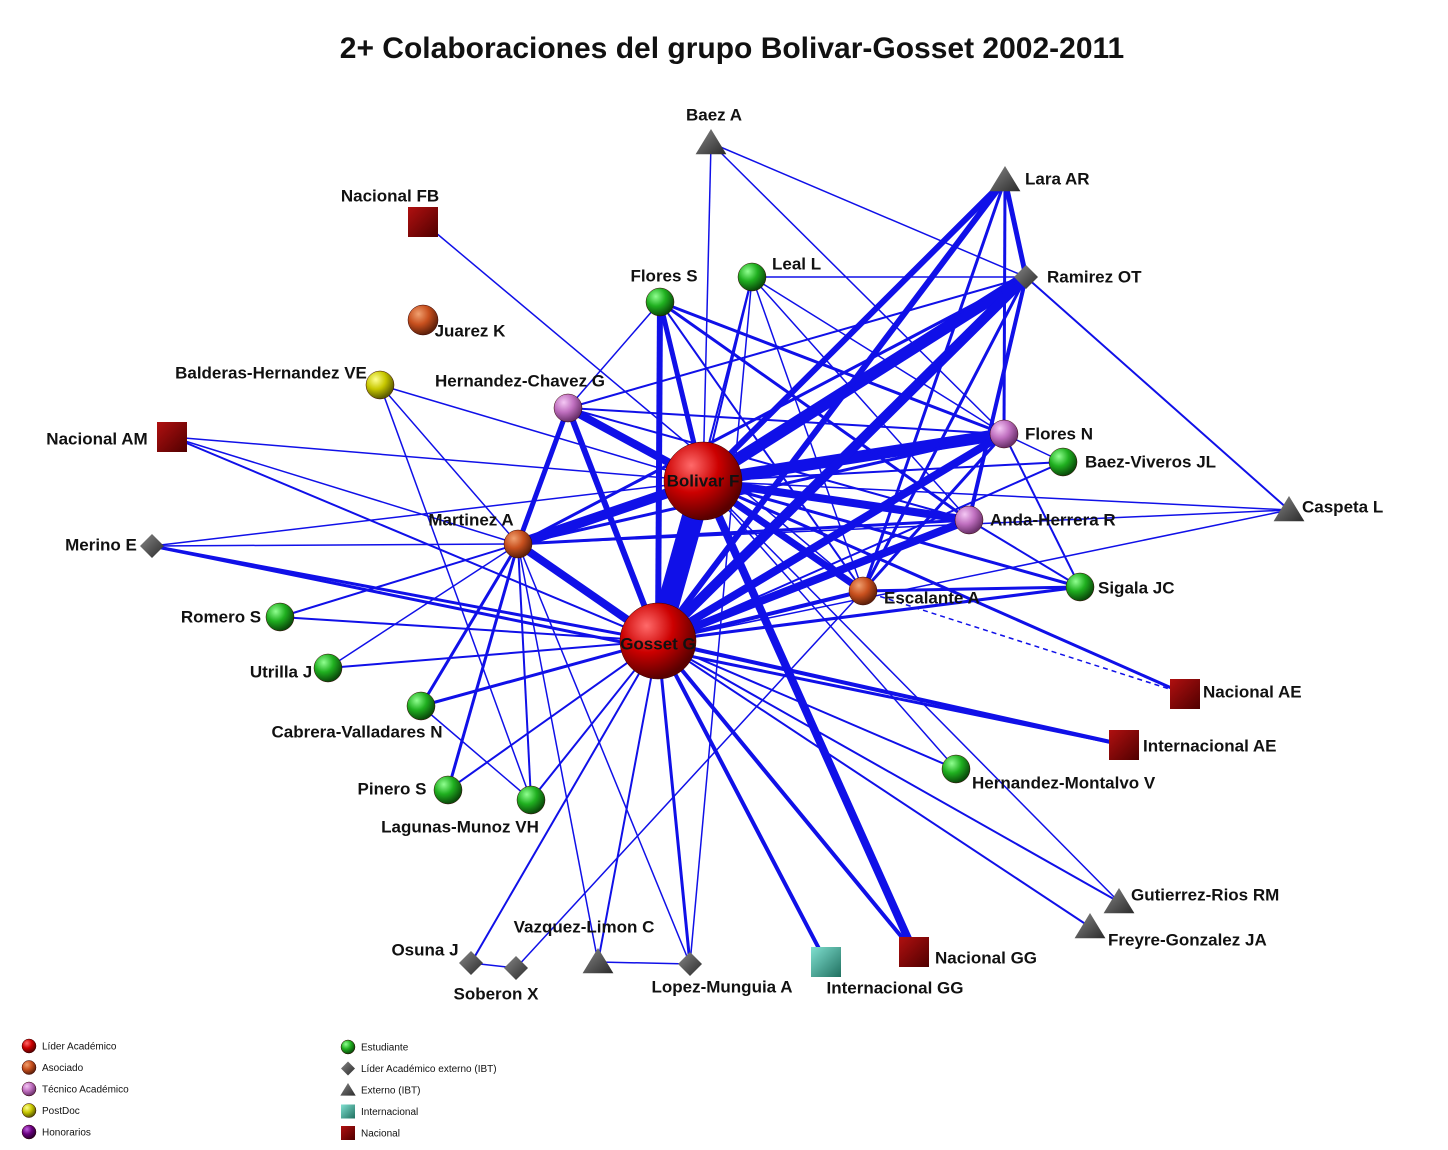  What do you see at coordinates (663, 275) in the screenshot?
I see `node-label: Flores S` at bounding box center [663, 275].